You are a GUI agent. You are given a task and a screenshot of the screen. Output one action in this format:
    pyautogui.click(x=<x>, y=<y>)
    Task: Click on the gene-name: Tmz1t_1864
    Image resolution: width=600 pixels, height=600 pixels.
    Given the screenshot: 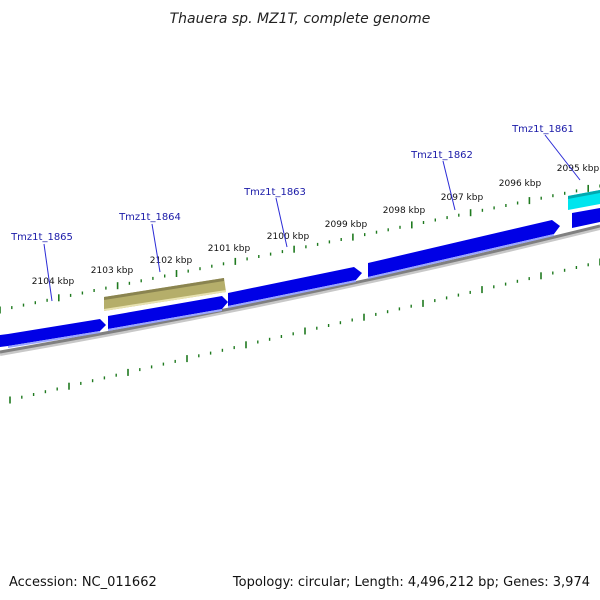 What is the action you would take?
    pyautogui.click(x=149, y=217)
    